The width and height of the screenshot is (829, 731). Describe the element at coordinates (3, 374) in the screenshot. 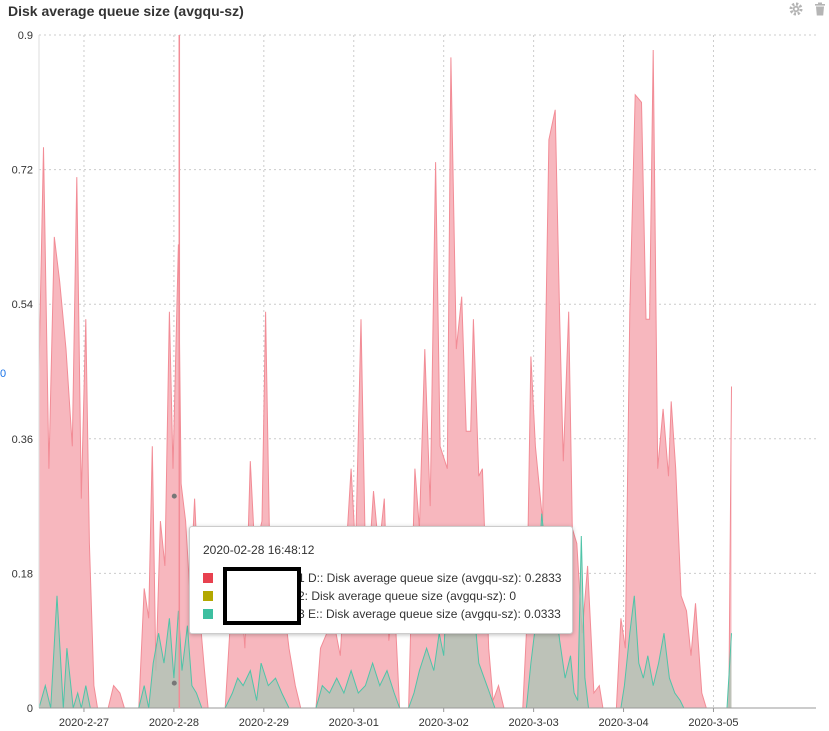

I see `left-edge-label: 0` at that location.